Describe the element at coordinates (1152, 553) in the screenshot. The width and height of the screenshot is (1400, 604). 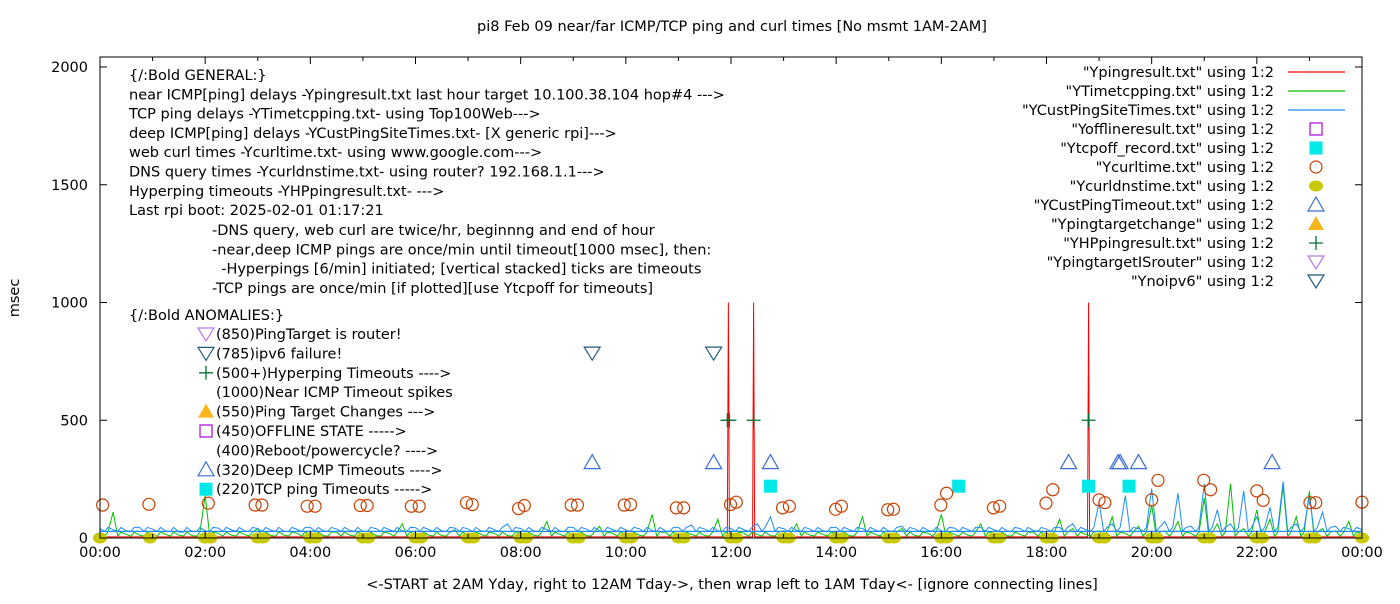
I see `x-tick-label: 20:00` at that location.